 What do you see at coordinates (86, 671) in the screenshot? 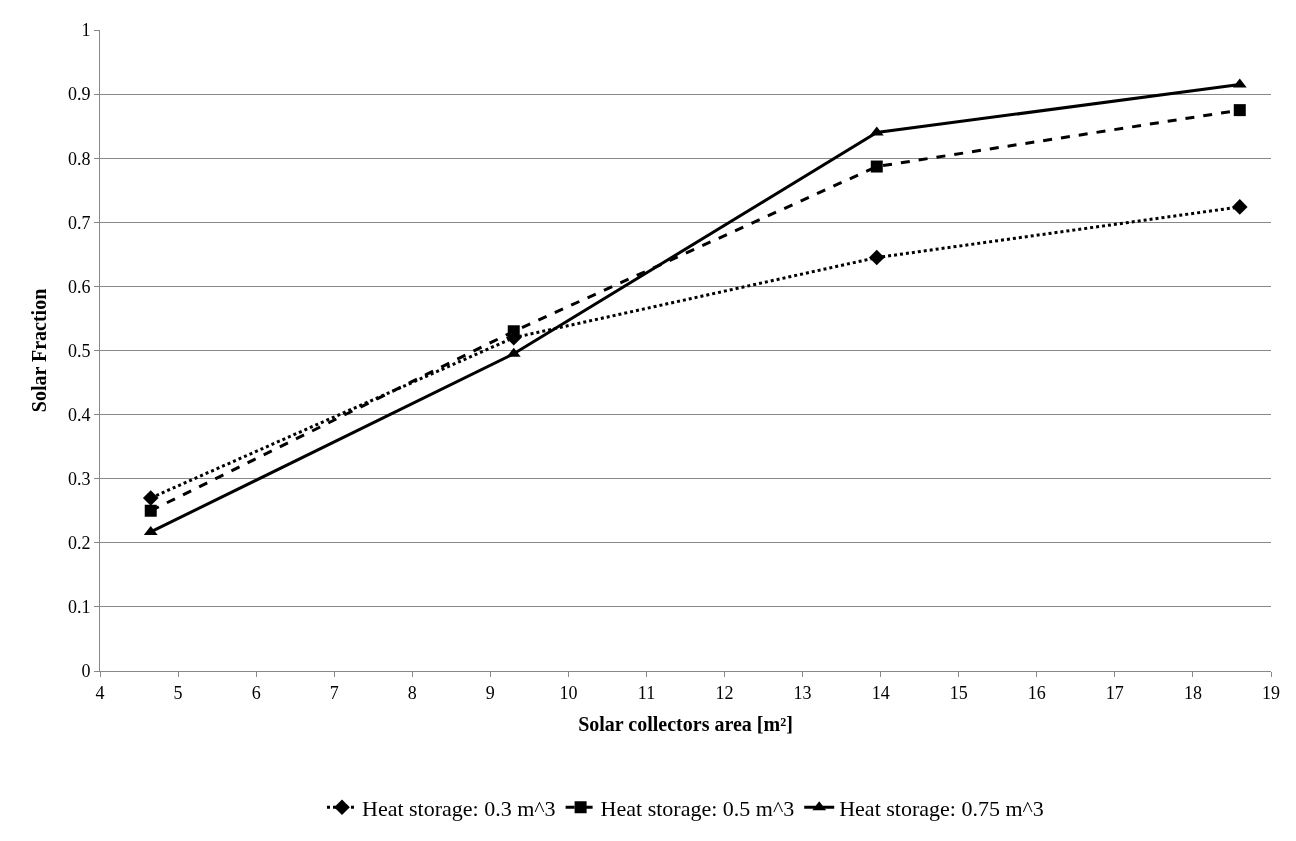
I see `y-tick-label: 0` at bounding box center [86, 671].